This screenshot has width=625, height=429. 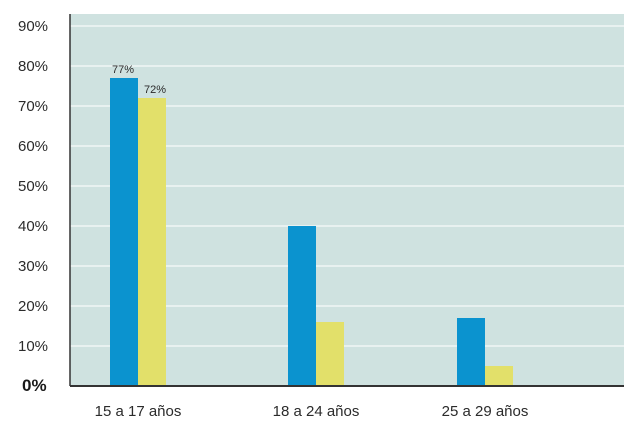 What do you see at coordinates (485, 411) in the screenshot?
I see `x-tick-label: 25 a 29 años` at bounding box center [485, 411].